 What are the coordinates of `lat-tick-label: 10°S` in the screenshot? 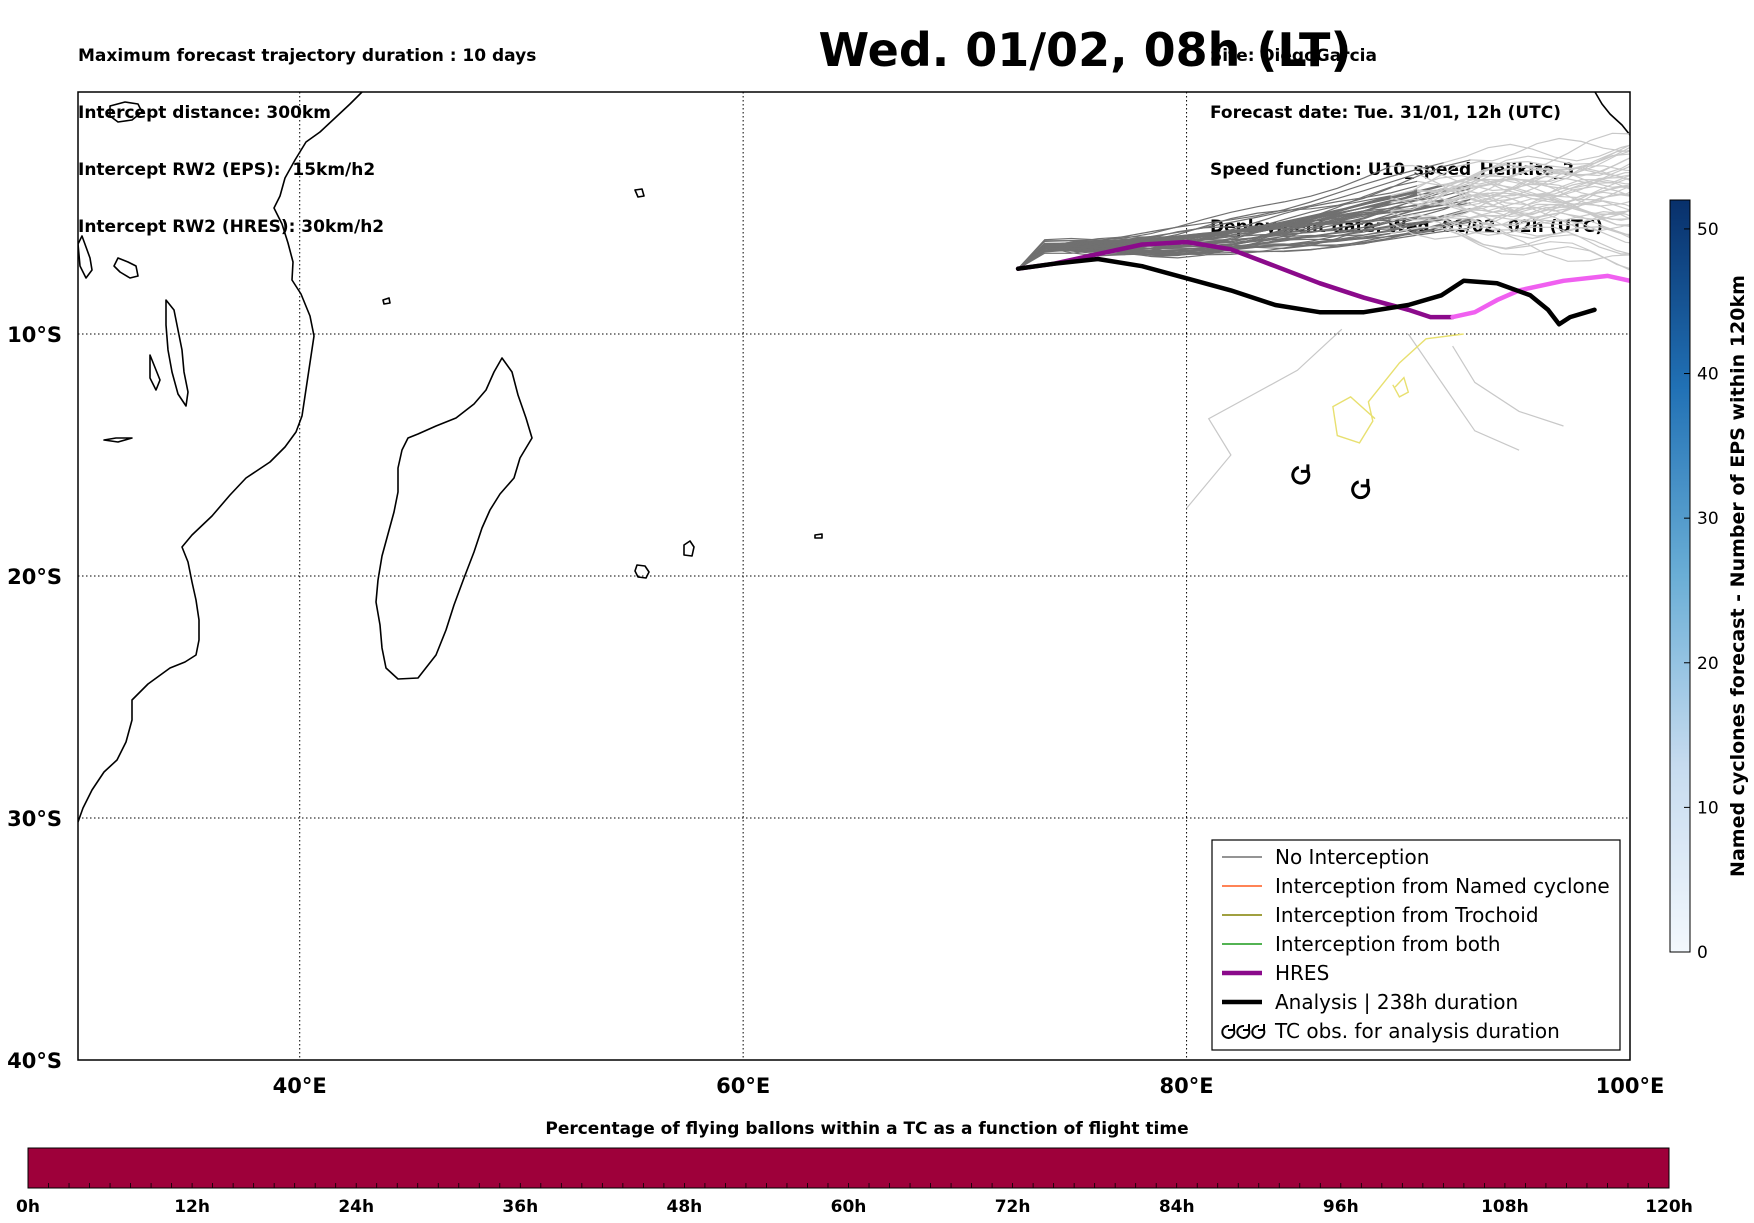 It's located at (34, 335).